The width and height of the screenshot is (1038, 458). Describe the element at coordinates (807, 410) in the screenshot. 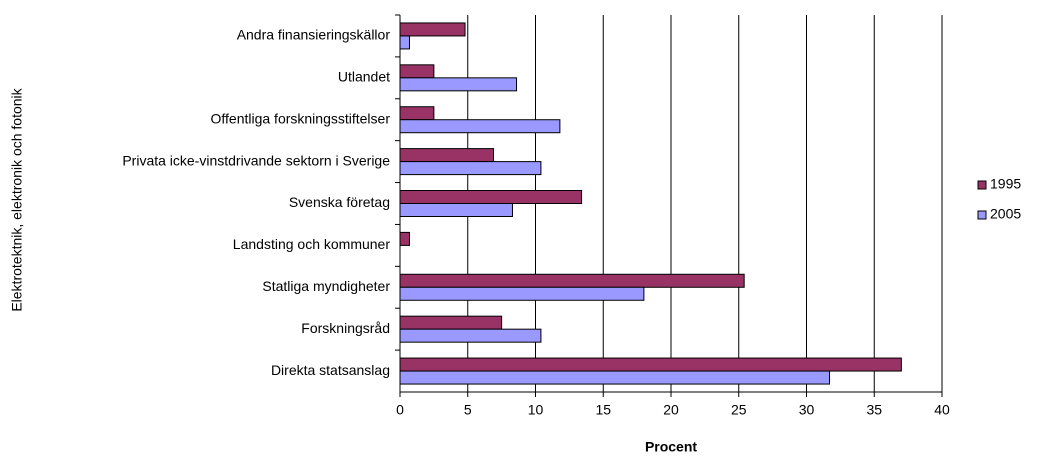

I see `x-tick-label: 30` at that location.